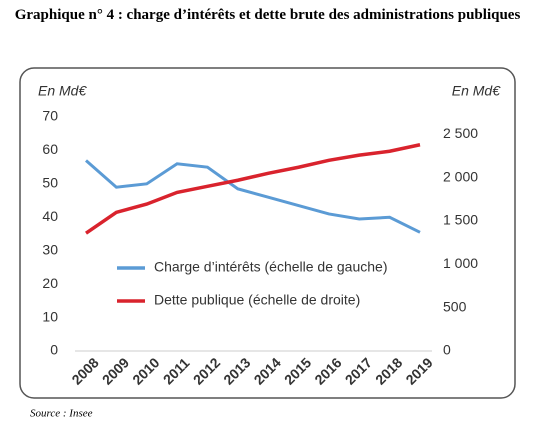 The image size is (535, 431). What do you see at coordinates (54, 350) in the screenshot?
I see `y-tick-label: 0` at bounding box center [54, 350].